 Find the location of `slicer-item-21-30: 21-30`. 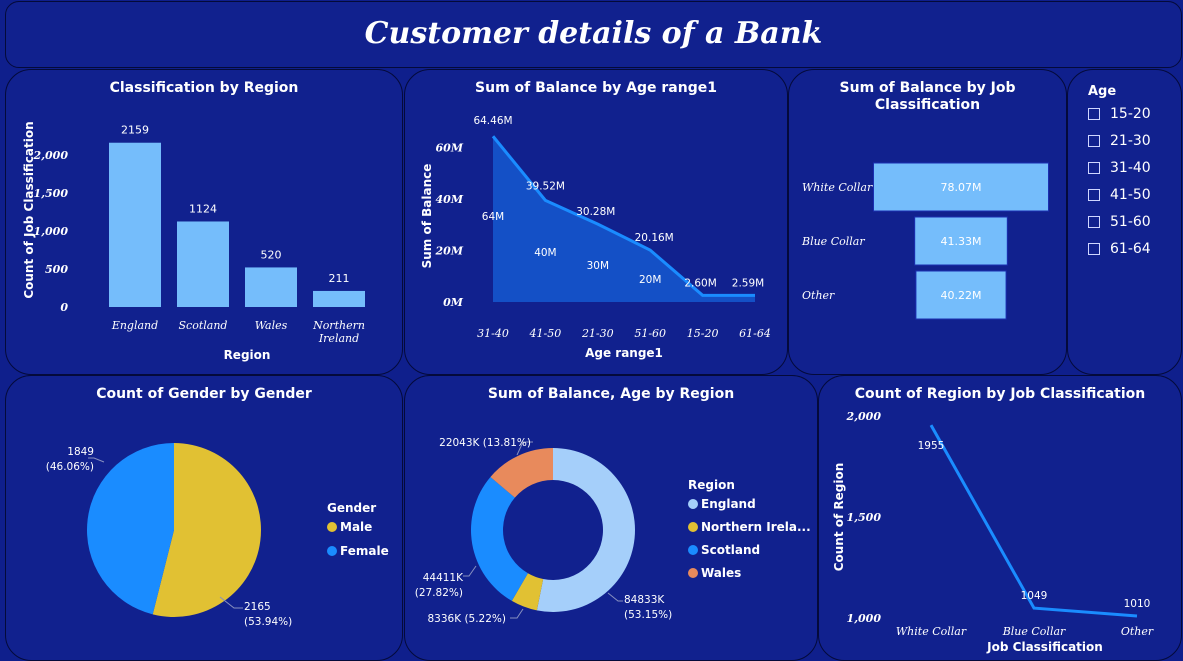

slicer-item-21-30: 21-30 is located at coordinates (1119, 141).